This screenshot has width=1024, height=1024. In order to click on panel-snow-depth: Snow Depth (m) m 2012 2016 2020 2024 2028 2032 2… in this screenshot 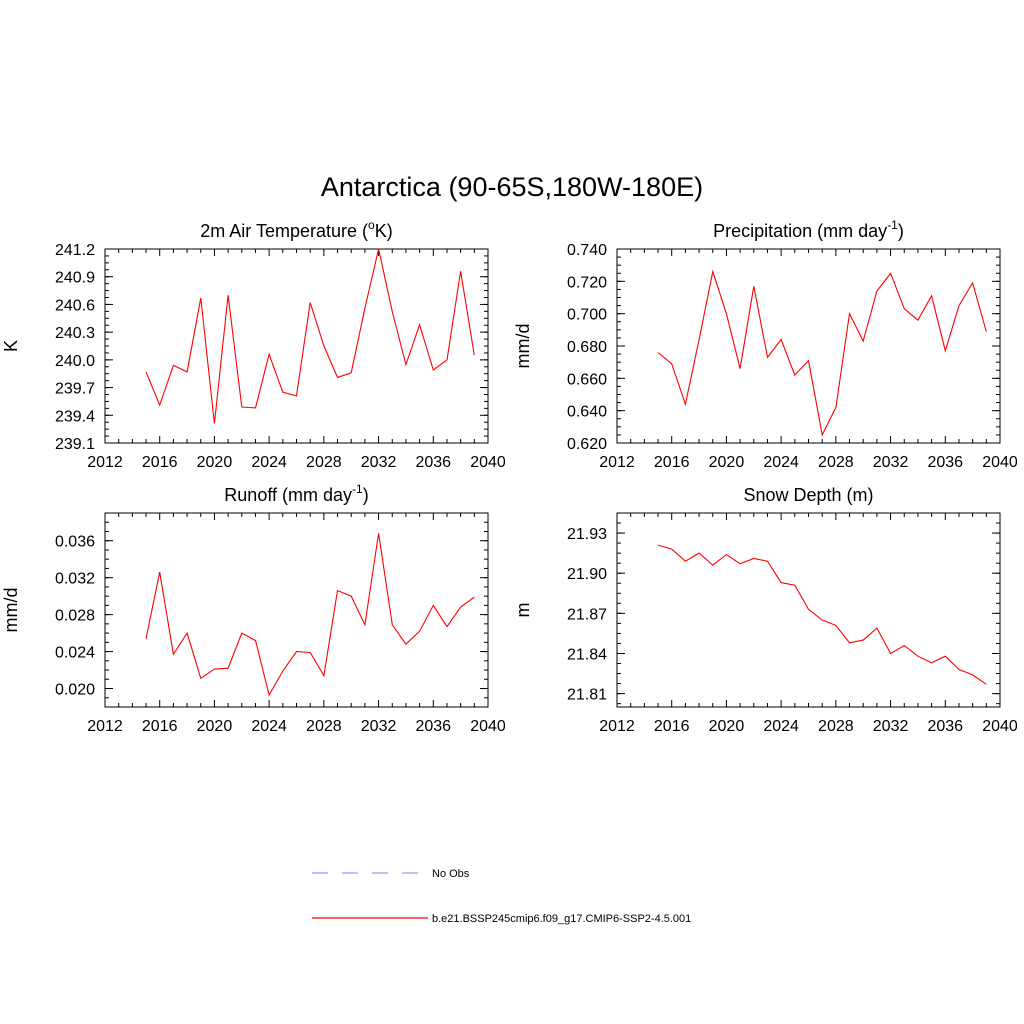, I will do `click(765, 610)`.